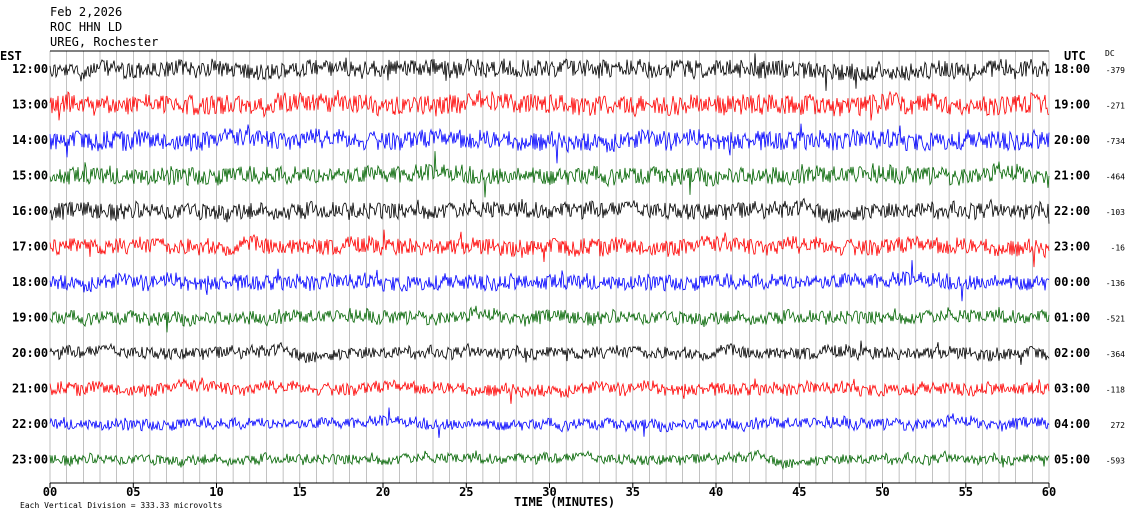 The width and height of the screenshot is (1130, 519). I want to click on x-axis-ticks: 00 05 10 15 20 25 30 35 40 45 50 55 60, so click(549, 491).